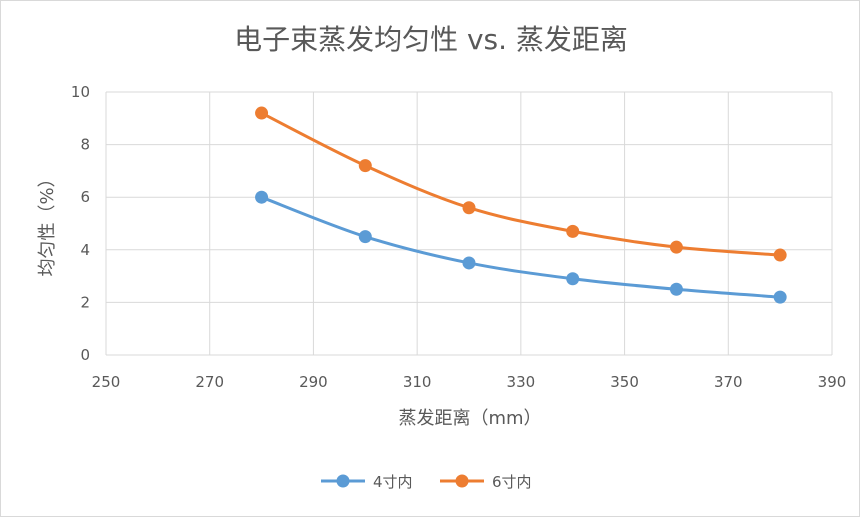  Describe the element at coordinates (832, 382) in the screenshot. I see `x-tick-label: 390` at that location.